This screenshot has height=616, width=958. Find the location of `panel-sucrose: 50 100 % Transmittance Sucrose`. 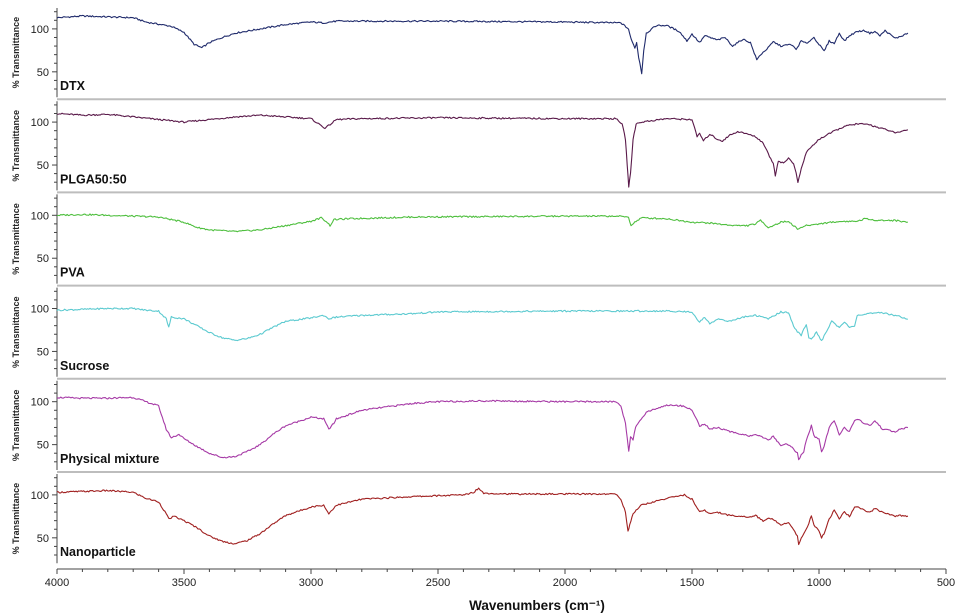

panel-sucrose: 50 100 % Transmittance Sucrose is located at coordinates (478, 330).